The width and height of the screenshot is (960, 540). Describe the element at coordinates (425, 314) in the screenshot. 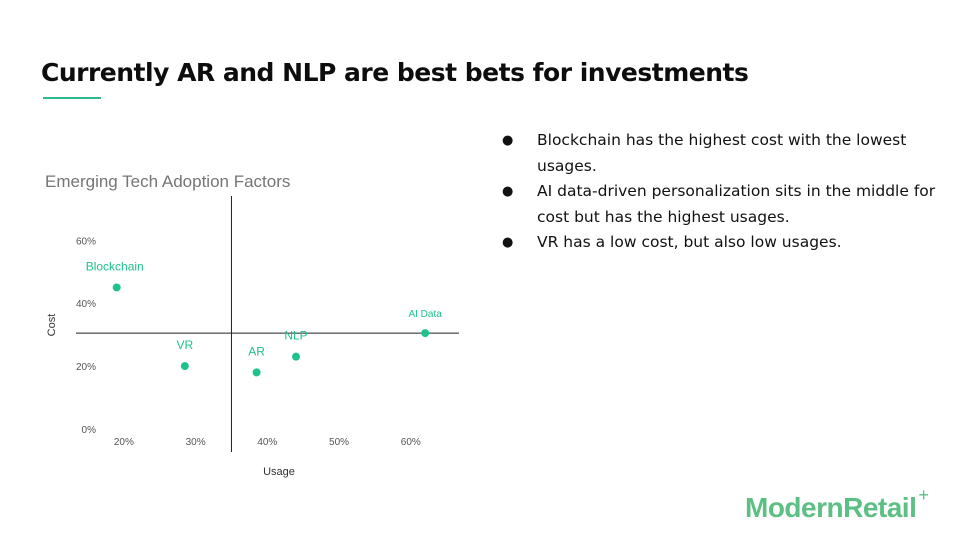

I see `data-point-label: AI Data` at that location.